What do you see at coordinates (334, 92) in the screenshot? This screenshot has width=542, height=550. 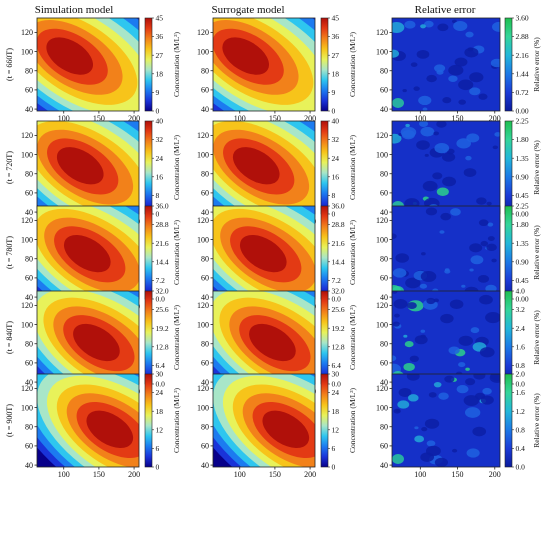 I see `colorbar-tick-label: 9` at bounding box center [334, 92].